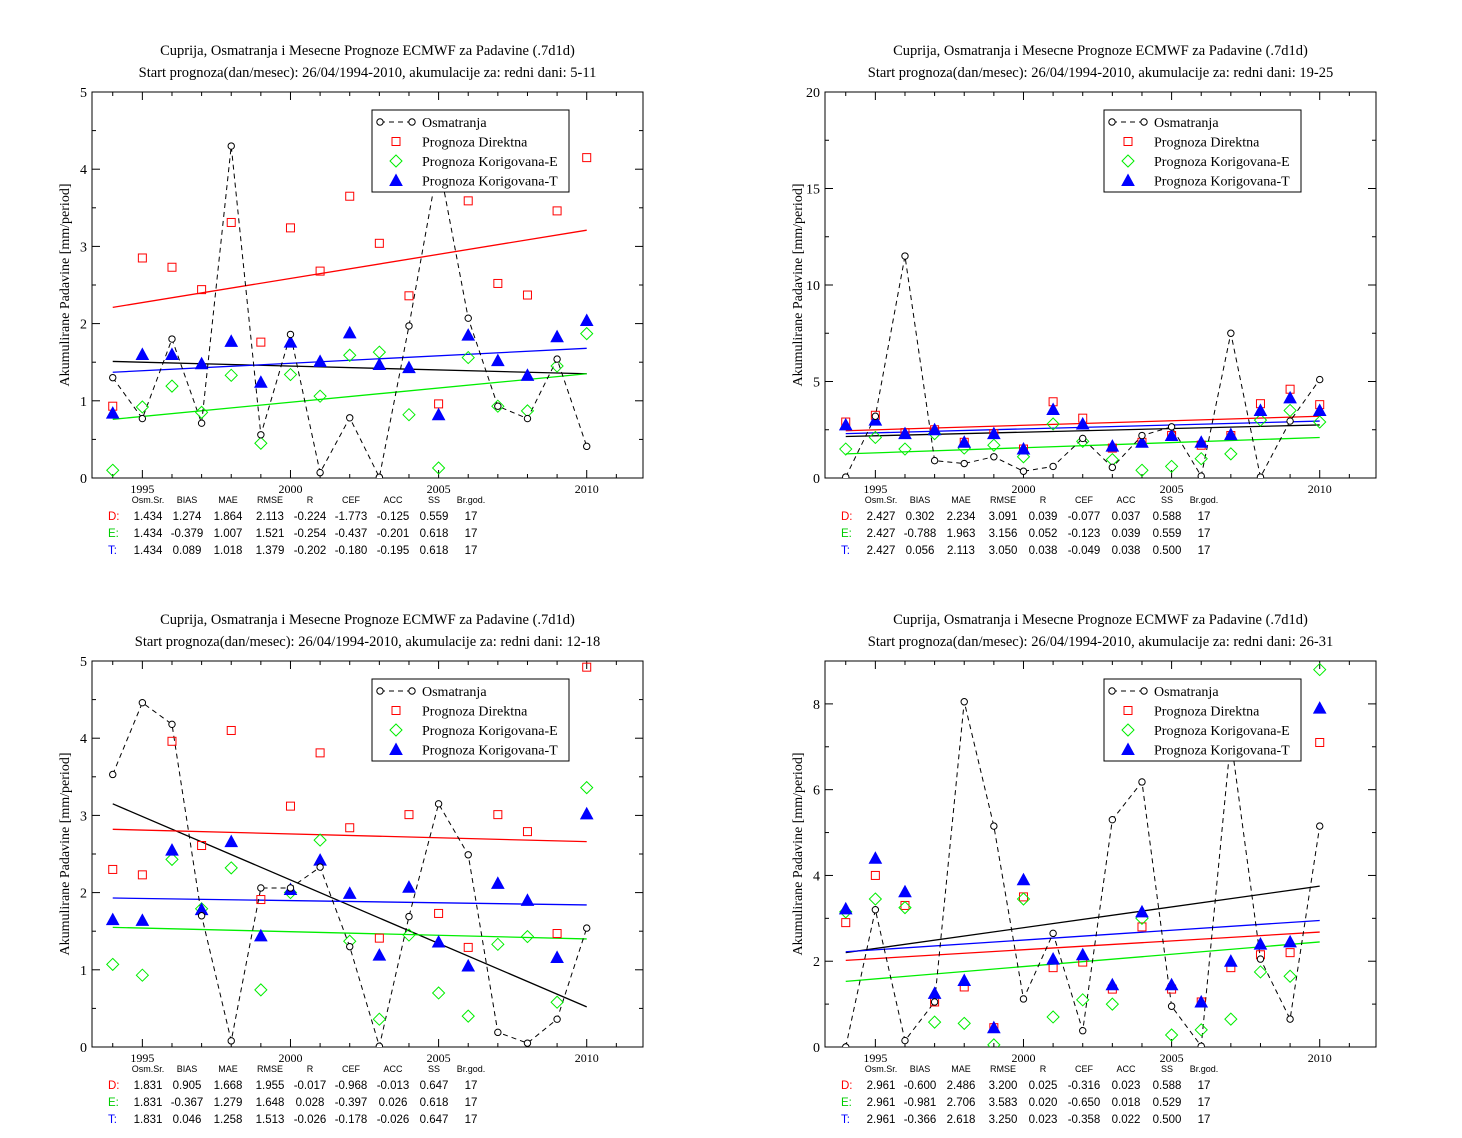 This screenshot has width=1462, height=1138. I want to click on stats-value: -0.180, so click(351, 551).